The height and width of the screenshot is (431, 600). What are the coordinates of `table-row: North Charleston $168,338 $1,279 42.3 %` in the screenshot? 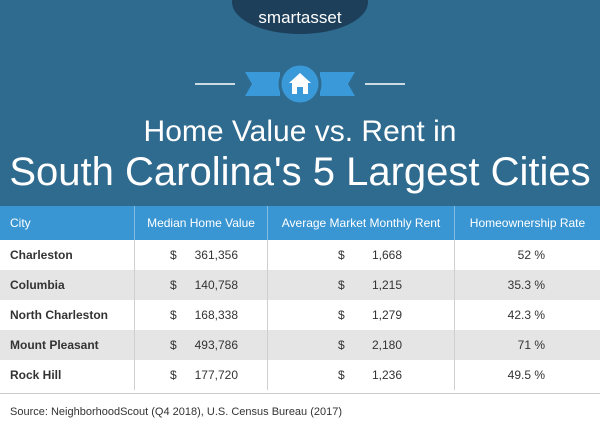 It's located at (300, 315).